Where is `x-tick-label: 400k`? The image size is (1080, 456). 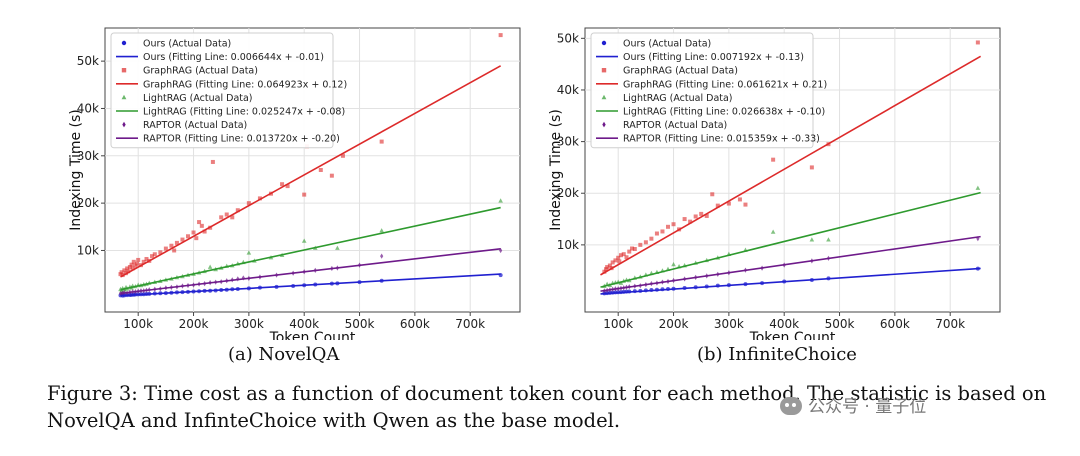
x-tick-label: 400k is located at coordinates (784, 324).